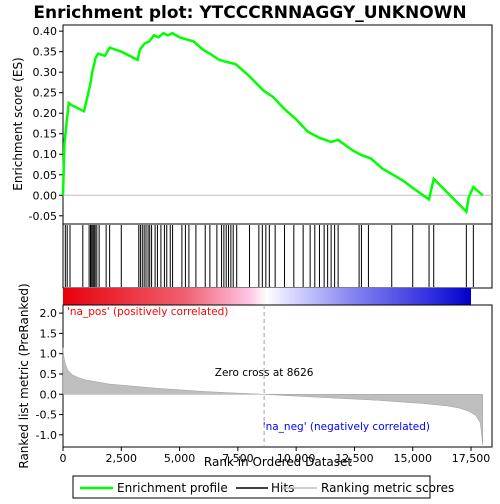  I want to click on es-y-tick-label: 0.05, so click(45, 175).